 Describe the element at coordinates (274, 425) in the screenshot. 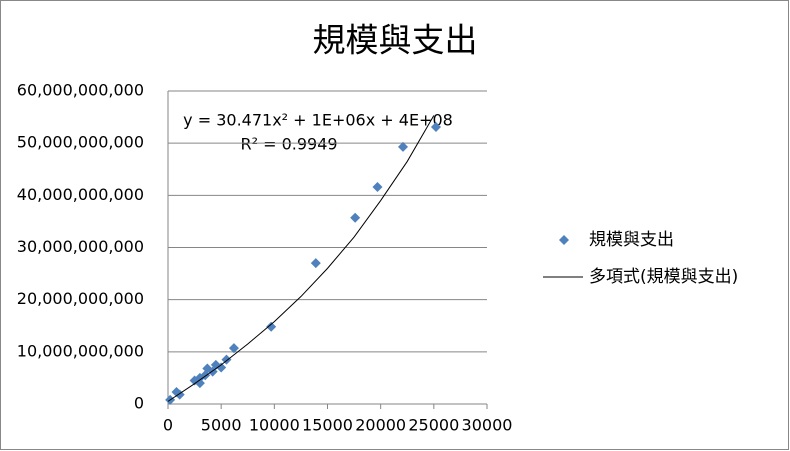

I see `x-tick-label: 10000` at that location.